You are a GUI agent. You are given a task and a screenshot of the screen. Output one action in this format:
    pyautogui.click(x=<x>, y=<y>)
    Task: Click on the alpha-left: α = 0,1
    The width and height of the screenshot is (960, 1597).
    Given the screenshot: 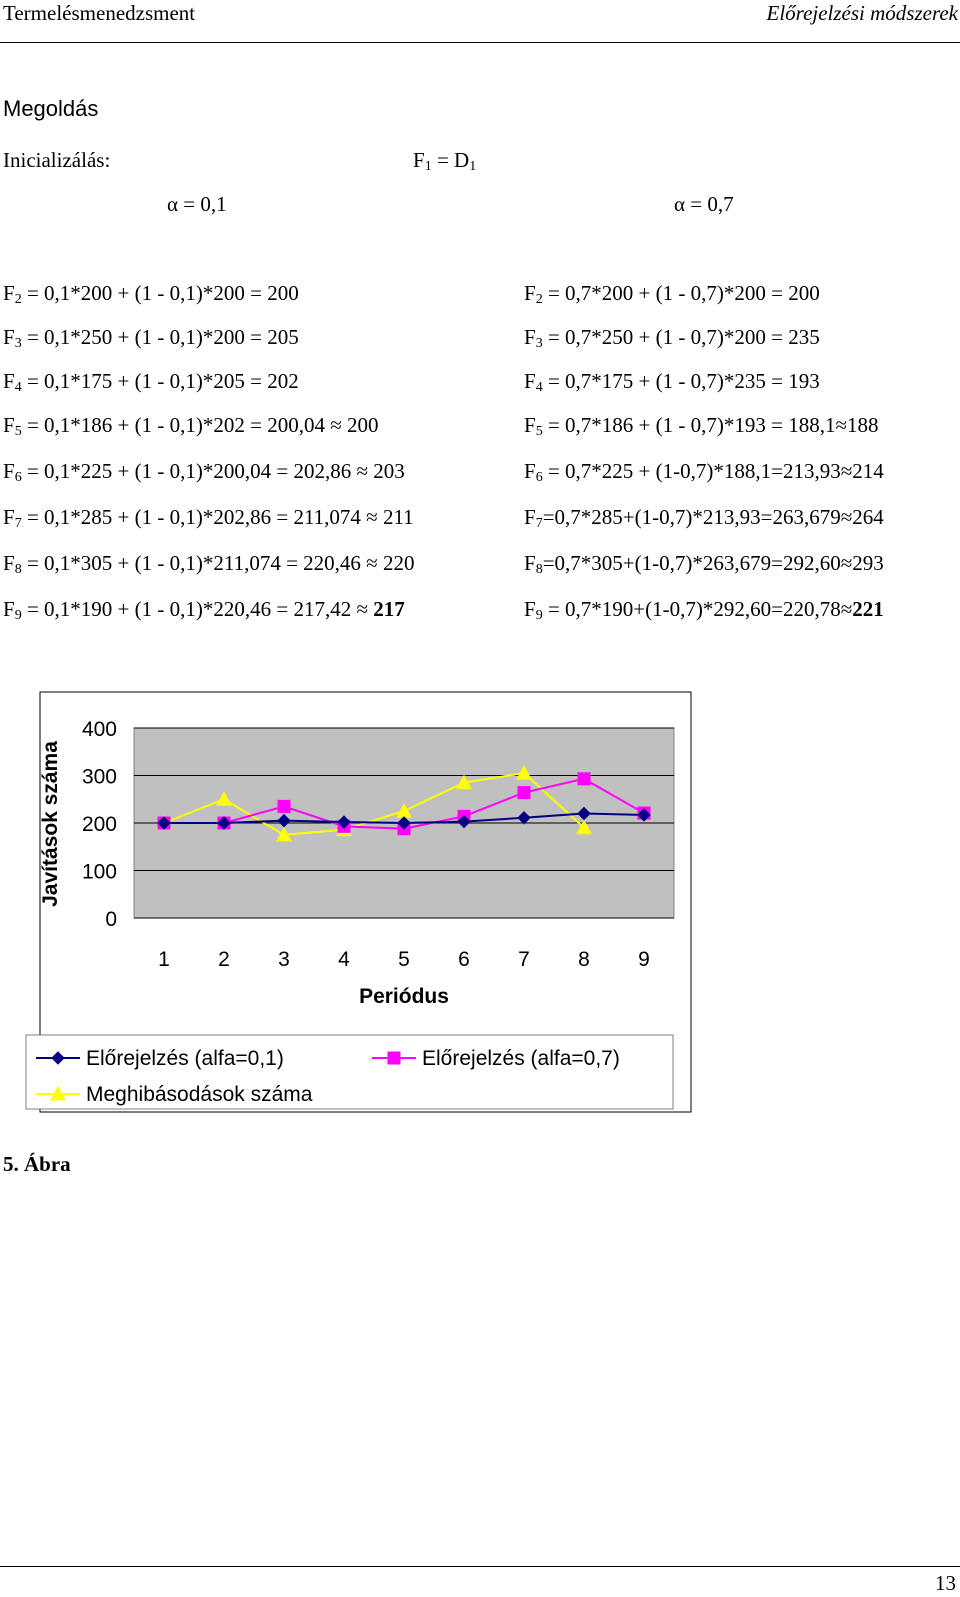 What is the action you would take?
    pyautogui.click(x=197, y=204)
    